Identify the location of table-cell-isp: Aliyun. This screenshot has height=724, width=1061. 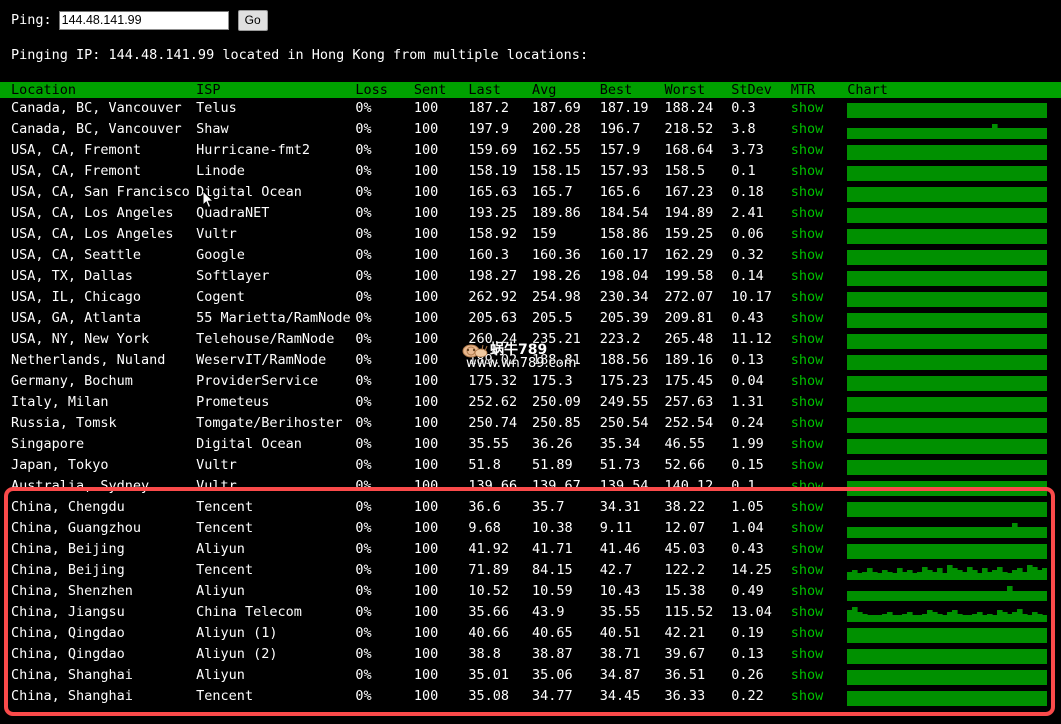
(276, 675).